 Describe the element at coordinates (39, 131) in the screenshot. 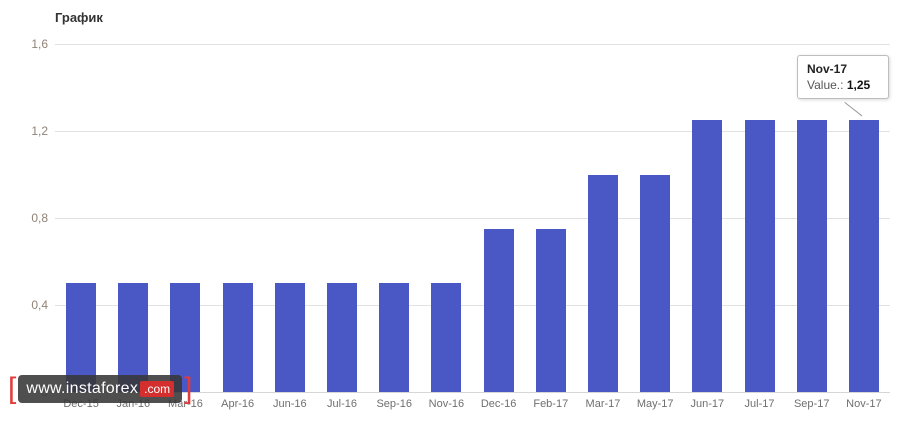

I see `y-tick-label: 1,2` at that location.